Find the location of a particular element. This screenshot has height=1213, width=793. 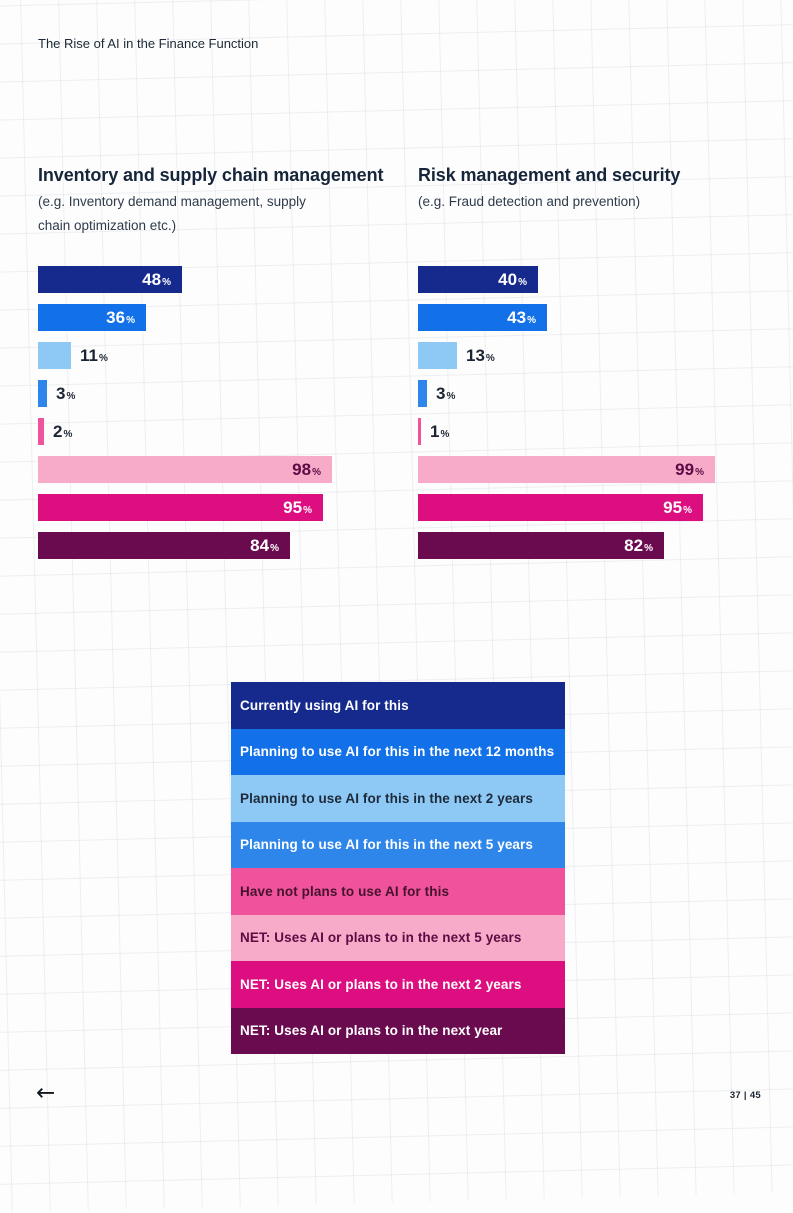

legend-item: Currently using AI for this is located at coordinates (398, 705).